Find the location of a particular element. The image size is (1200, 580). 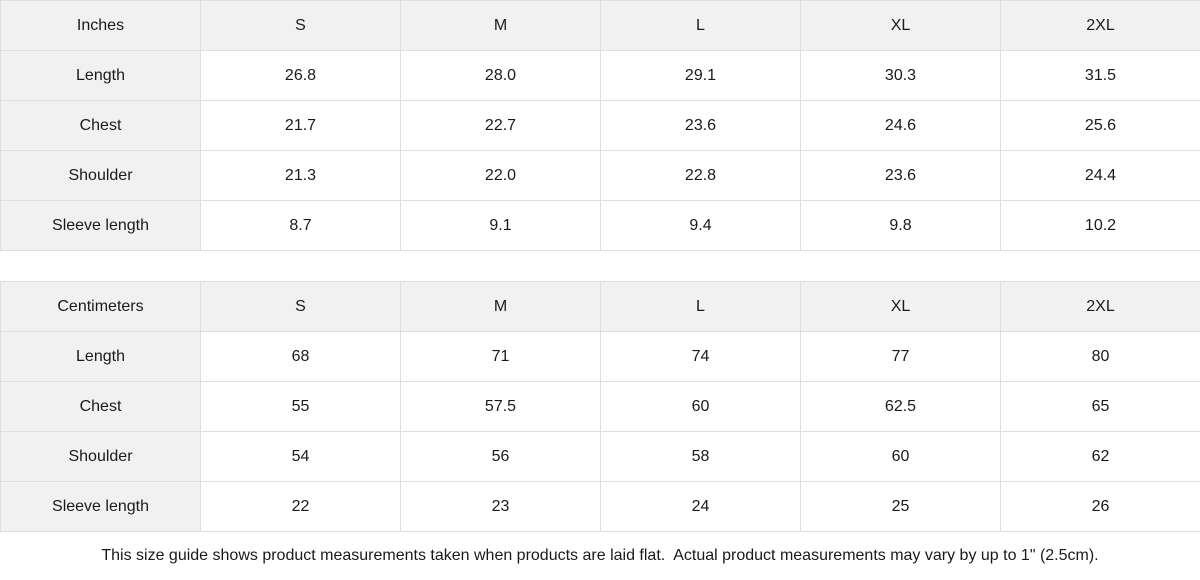

measurement-cell: 24 is located at coordinates (700, 506).